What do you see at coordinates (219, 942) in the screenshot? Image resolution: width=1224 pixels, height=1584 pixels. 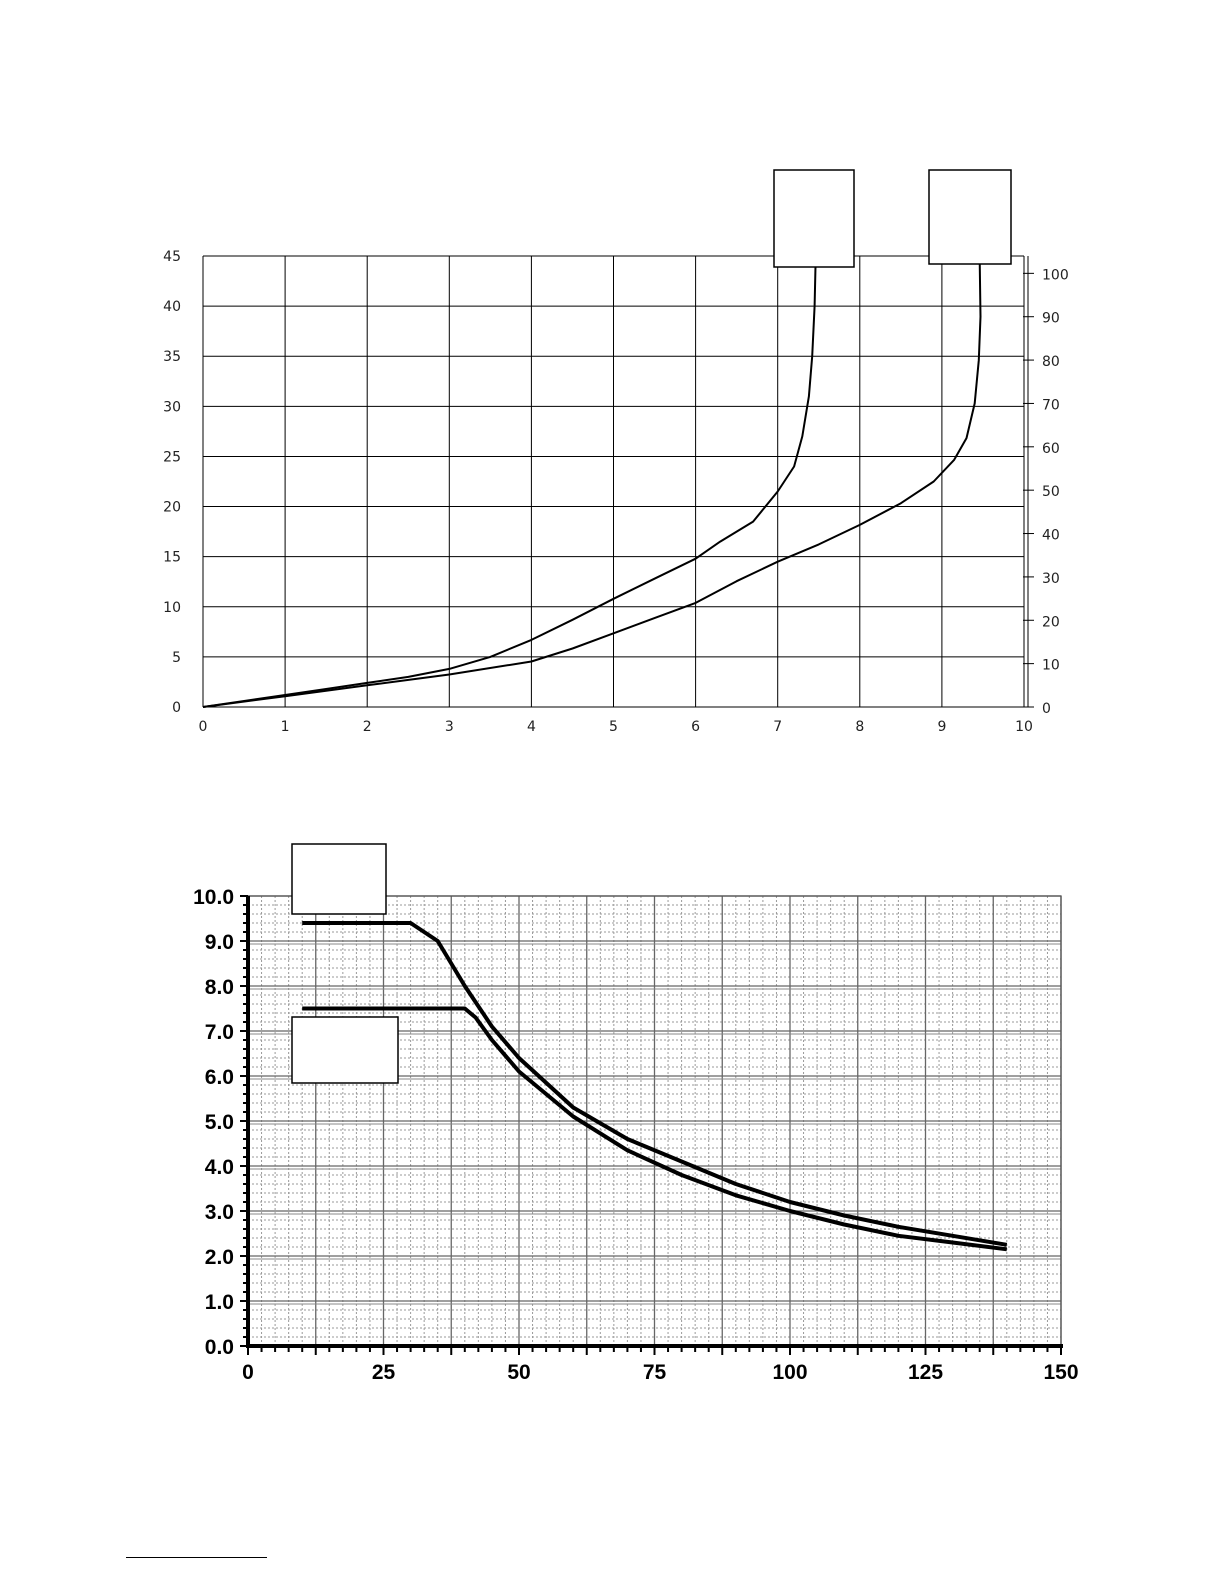 I see `chart-bottom-ytick-9.0: 9.0` at bounding box center [219, 942].